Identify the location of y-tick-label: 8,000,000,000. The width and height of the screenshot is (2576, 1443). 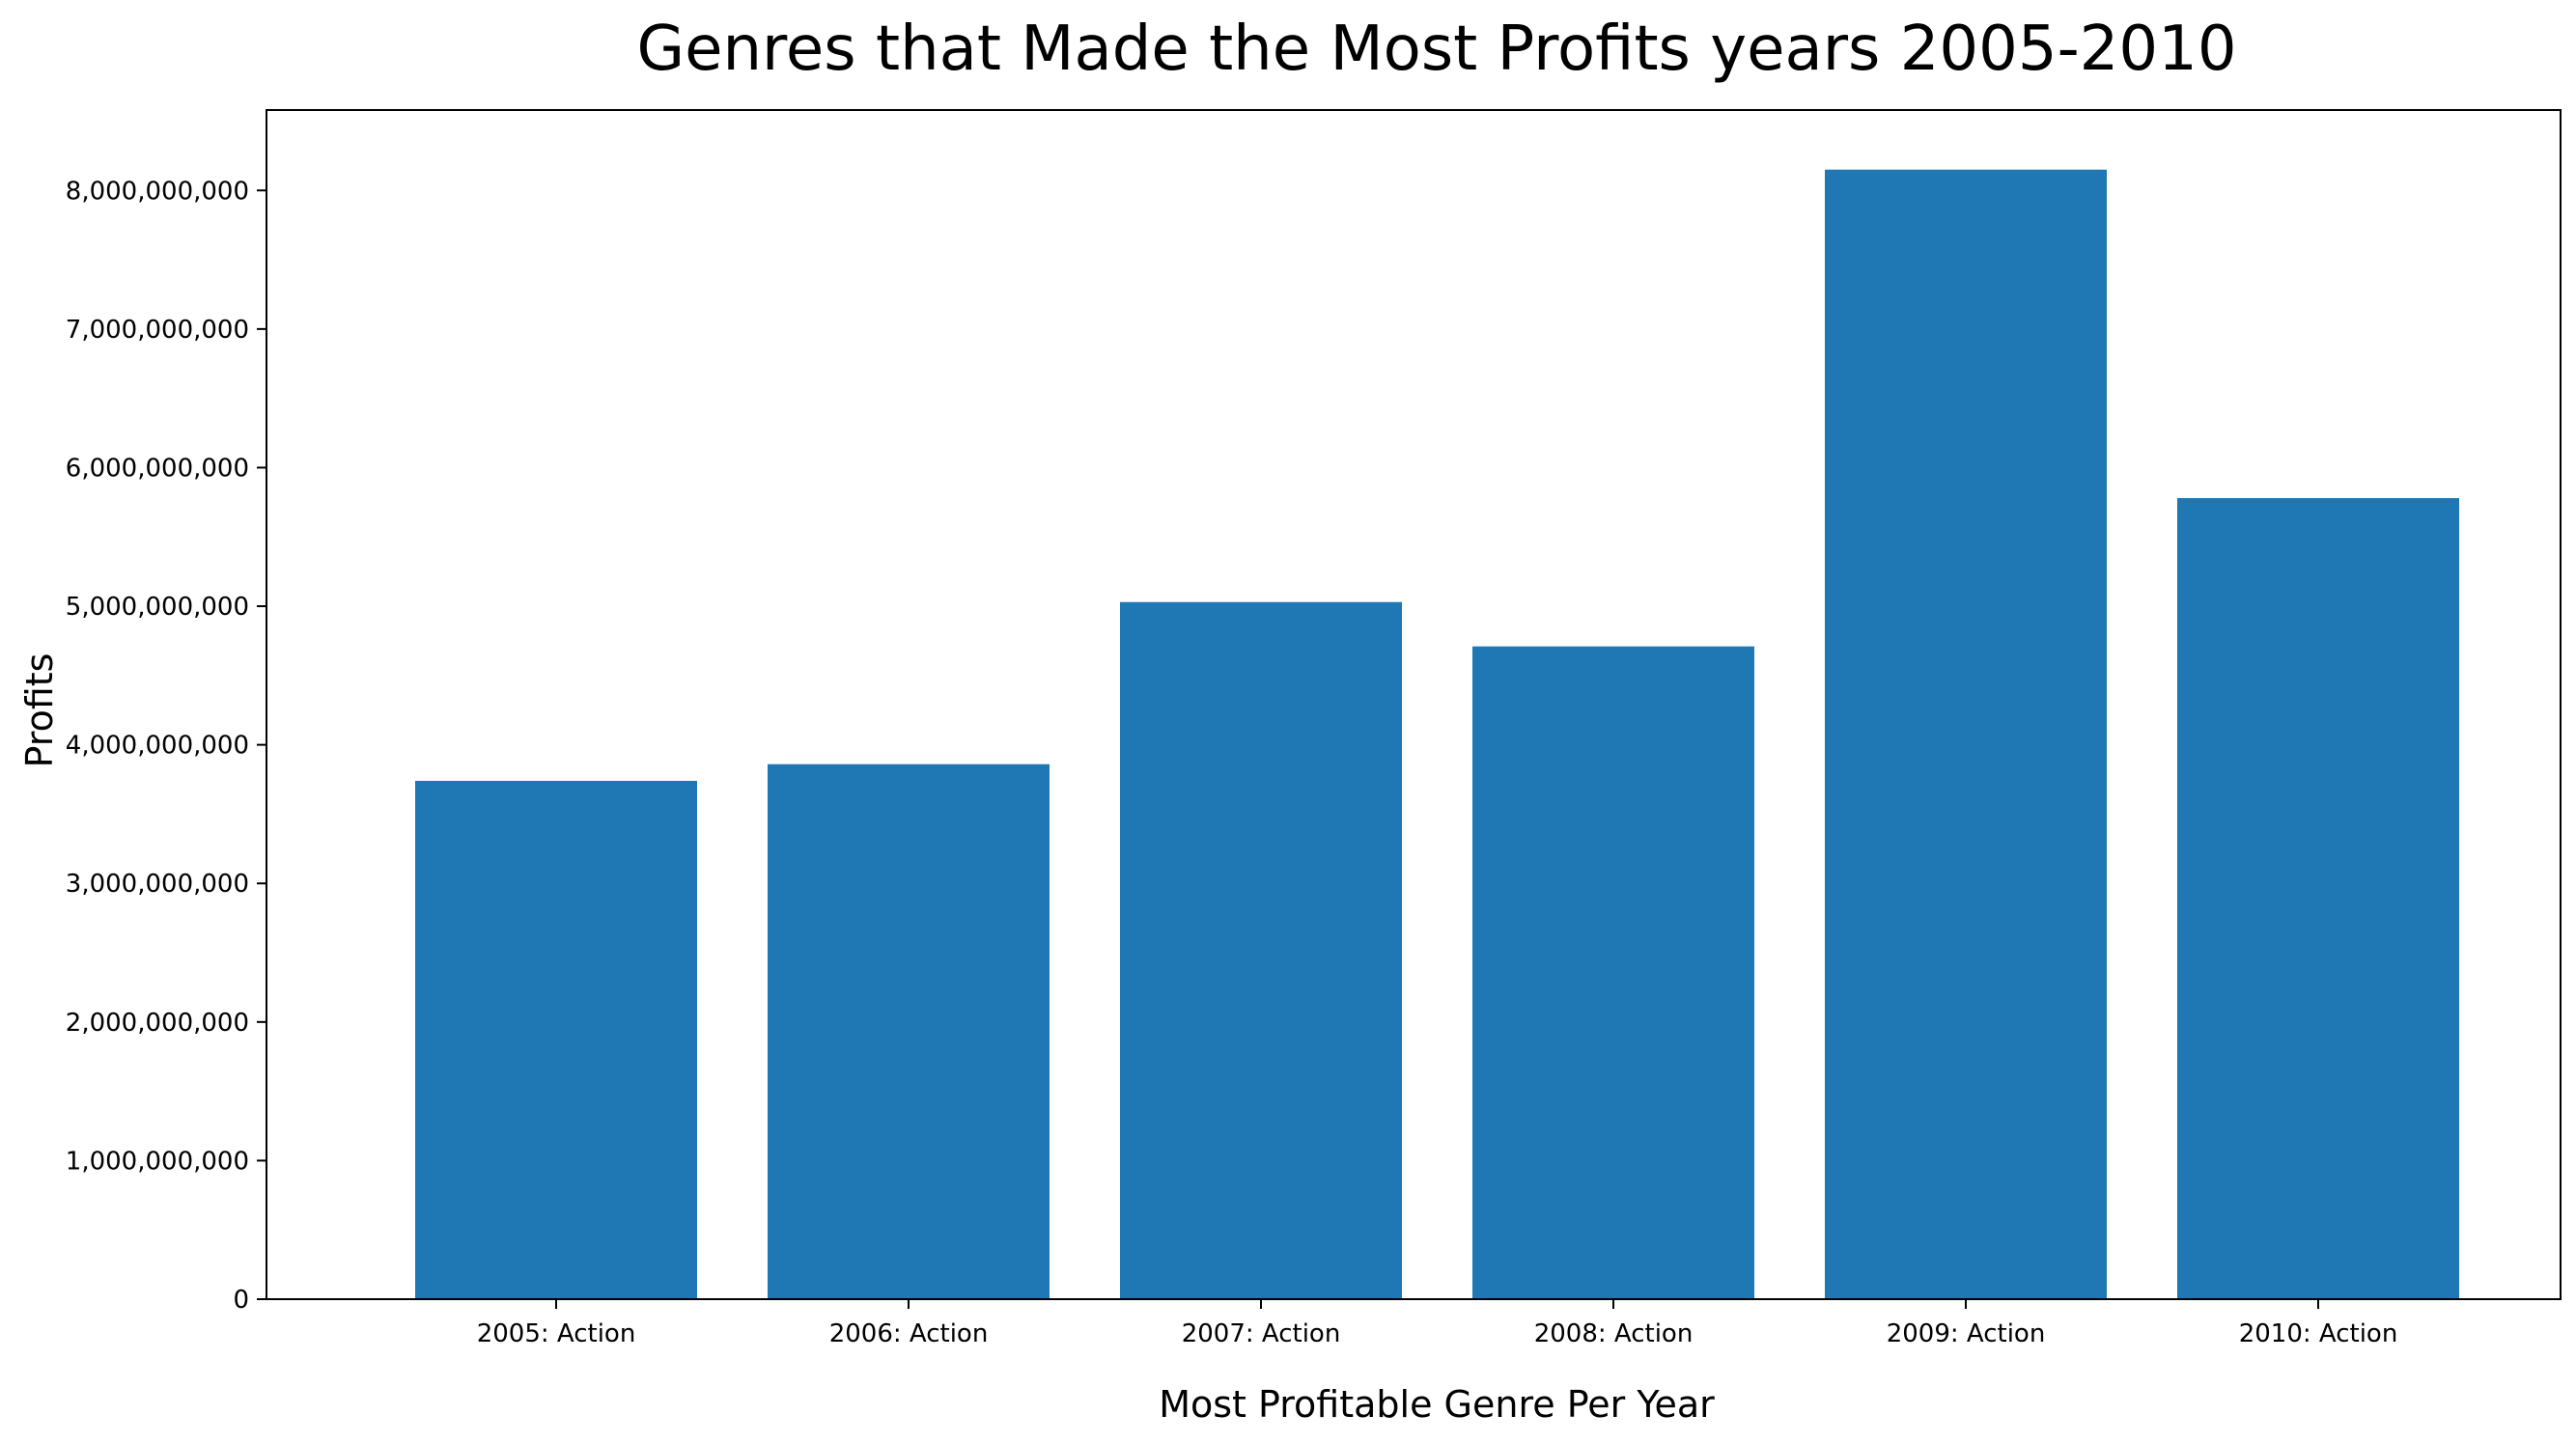
(158, 192).